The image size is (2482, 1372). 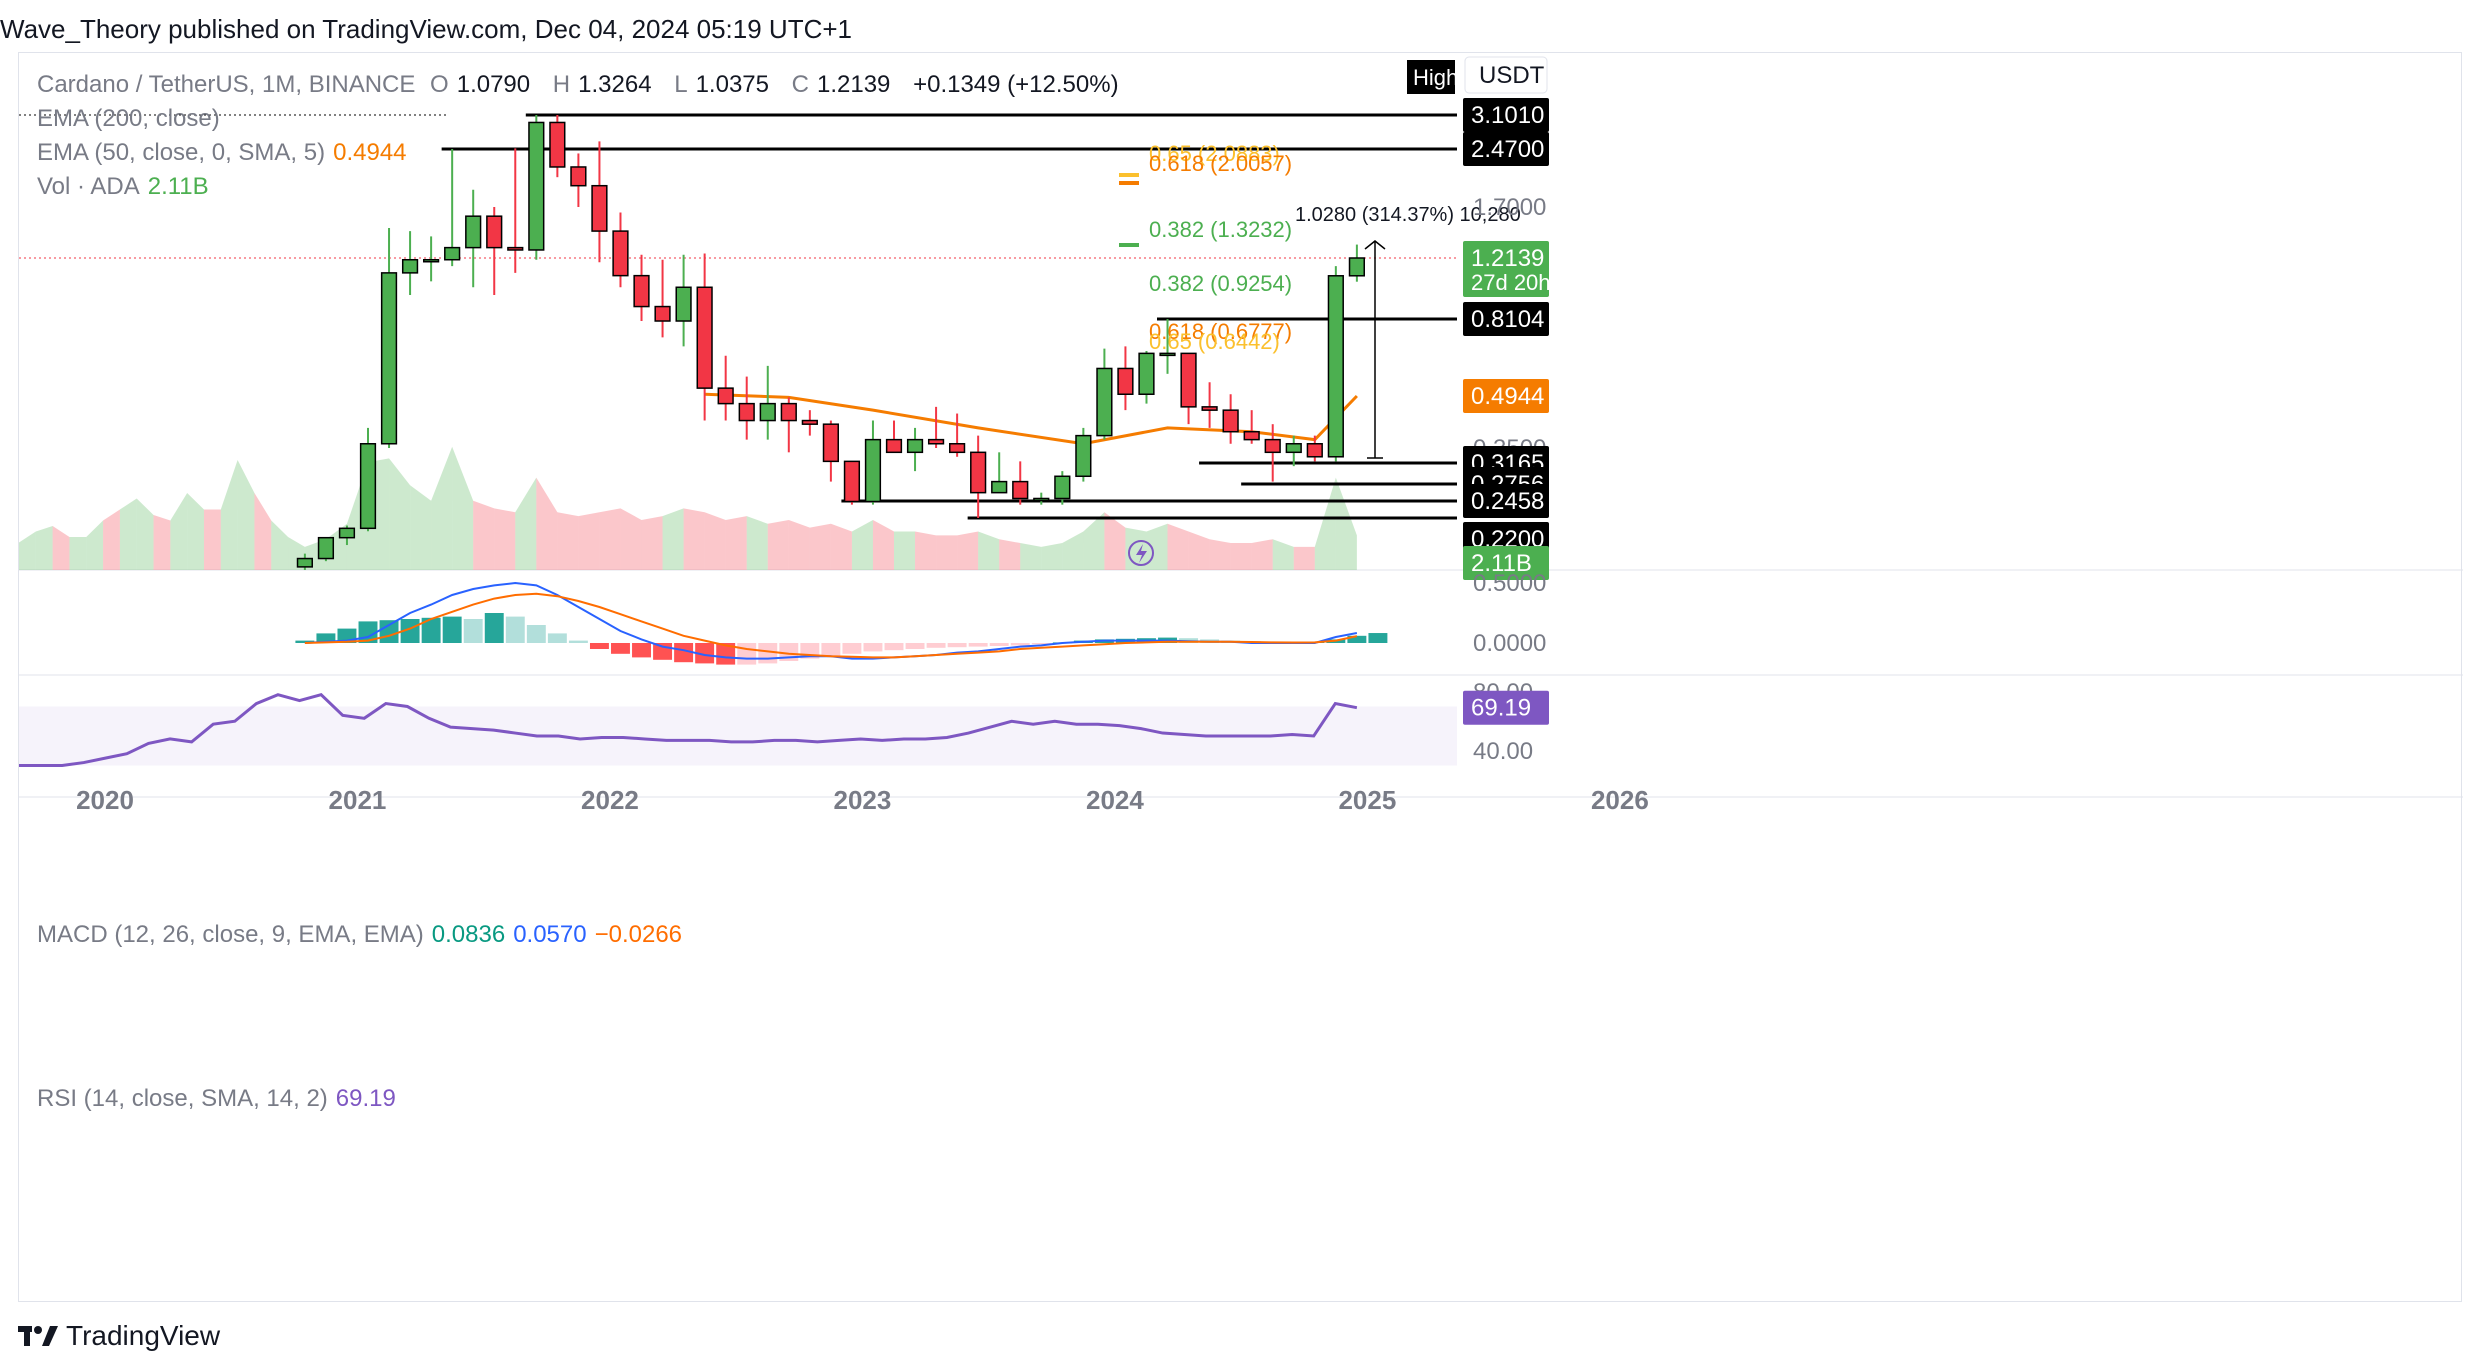 I want to click on price-label-bg, so click(x=1506, y=563).